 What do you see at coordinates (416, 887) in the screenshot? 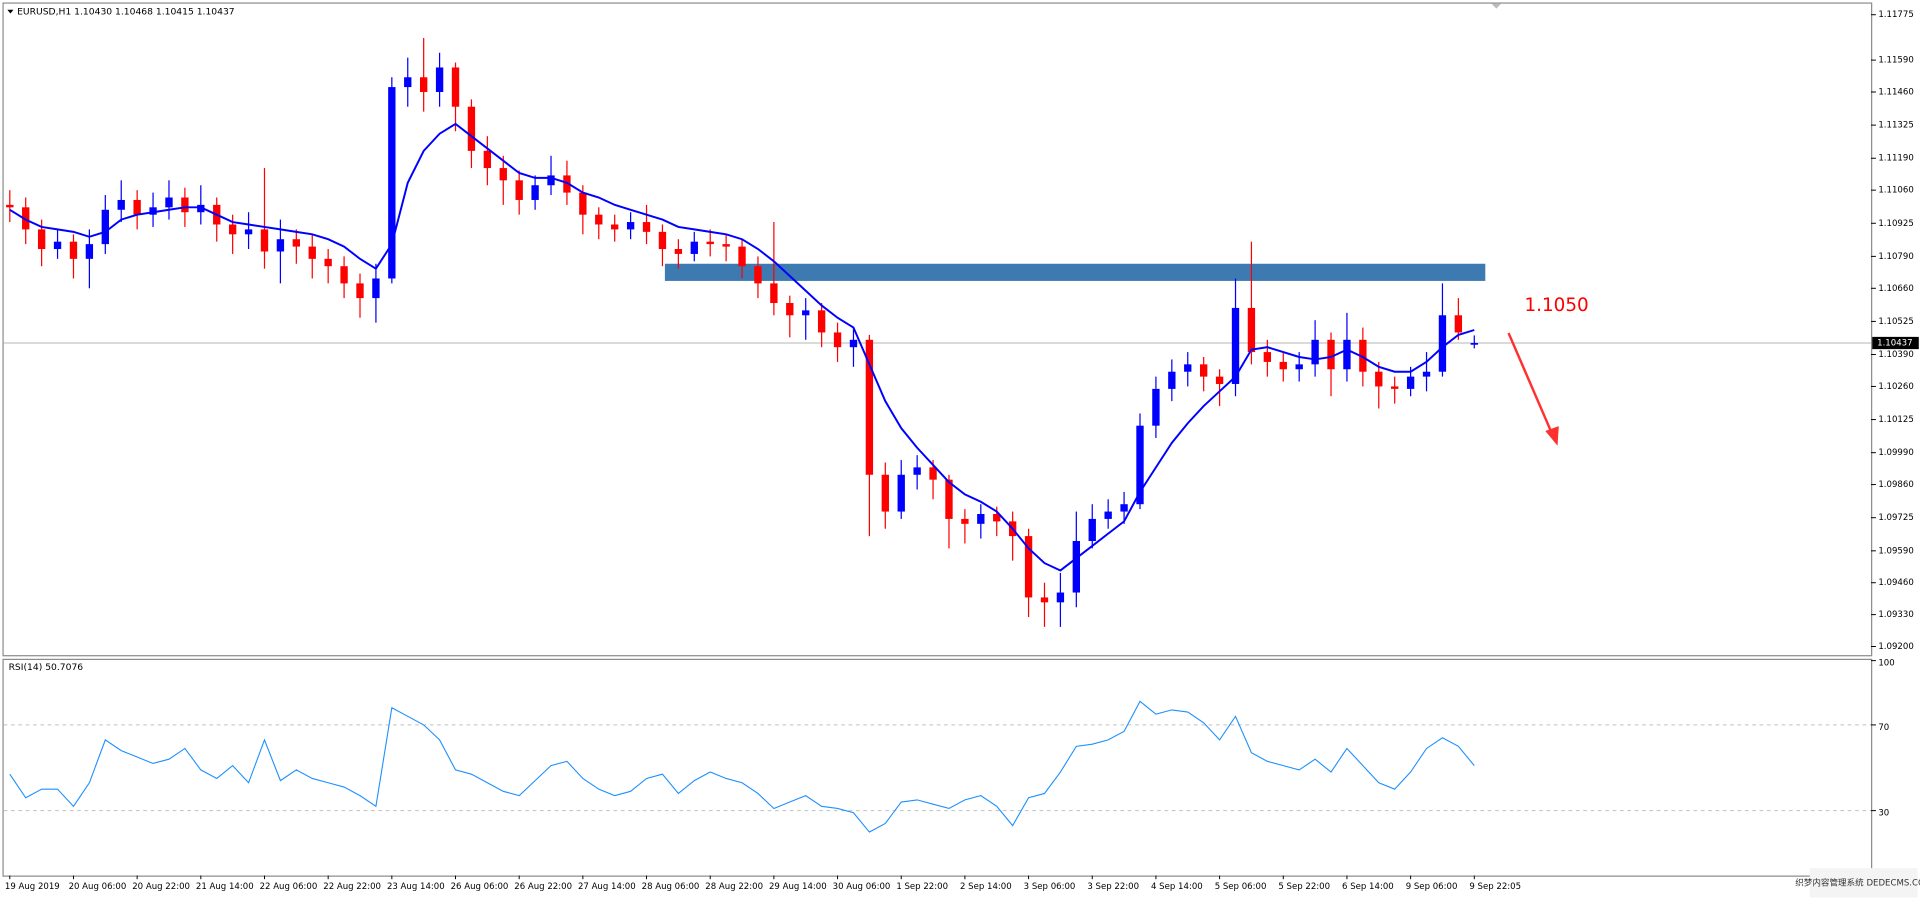
I see `x-tick-label: 23 Aug 14:00` at bounding box center [416, 887].